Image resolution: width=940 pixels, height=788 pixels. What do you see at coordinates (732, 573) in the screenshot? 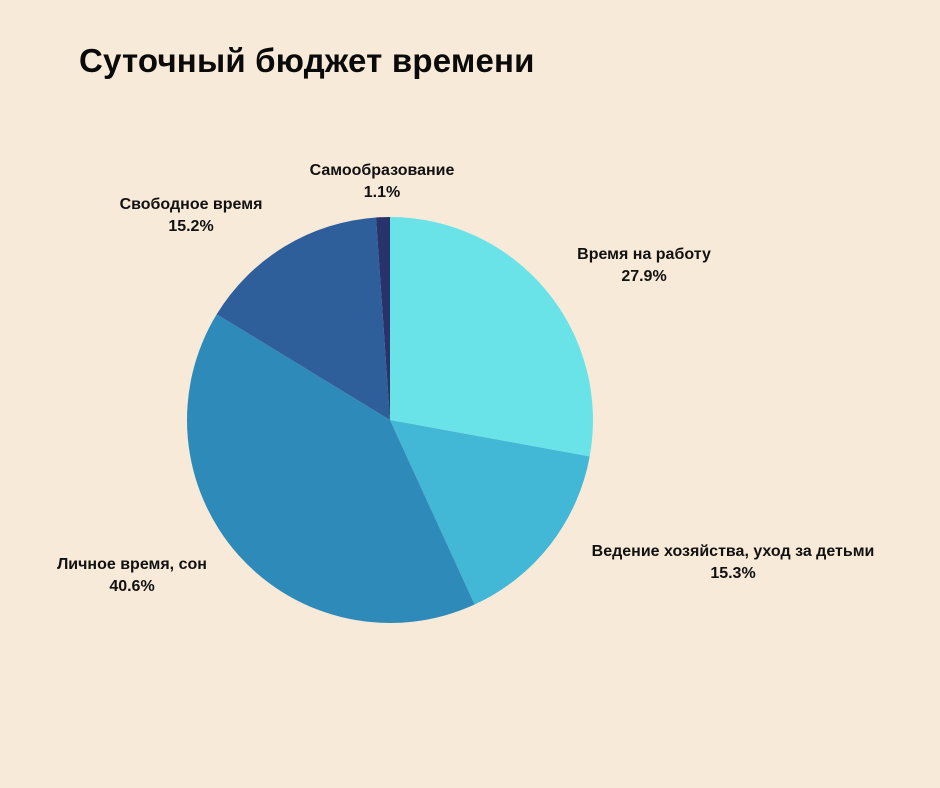
I see `slice-value-label: 15.3%` at bounding box center [732, 573].